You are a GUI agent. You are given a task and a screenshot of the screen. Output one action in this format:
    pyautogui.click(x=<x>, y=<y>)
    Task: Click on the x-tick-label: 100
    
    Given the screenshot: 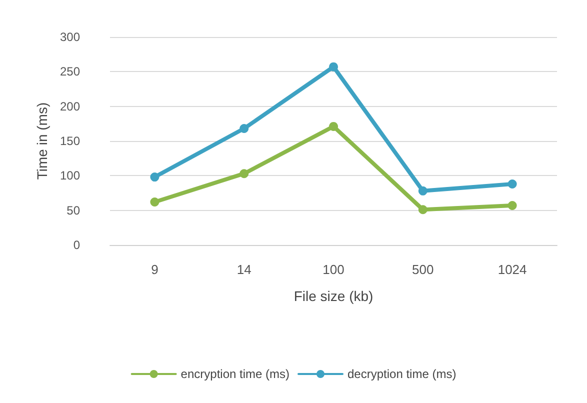 What is the action you would take?
    pyautogui.click(x=333, y=269)
    